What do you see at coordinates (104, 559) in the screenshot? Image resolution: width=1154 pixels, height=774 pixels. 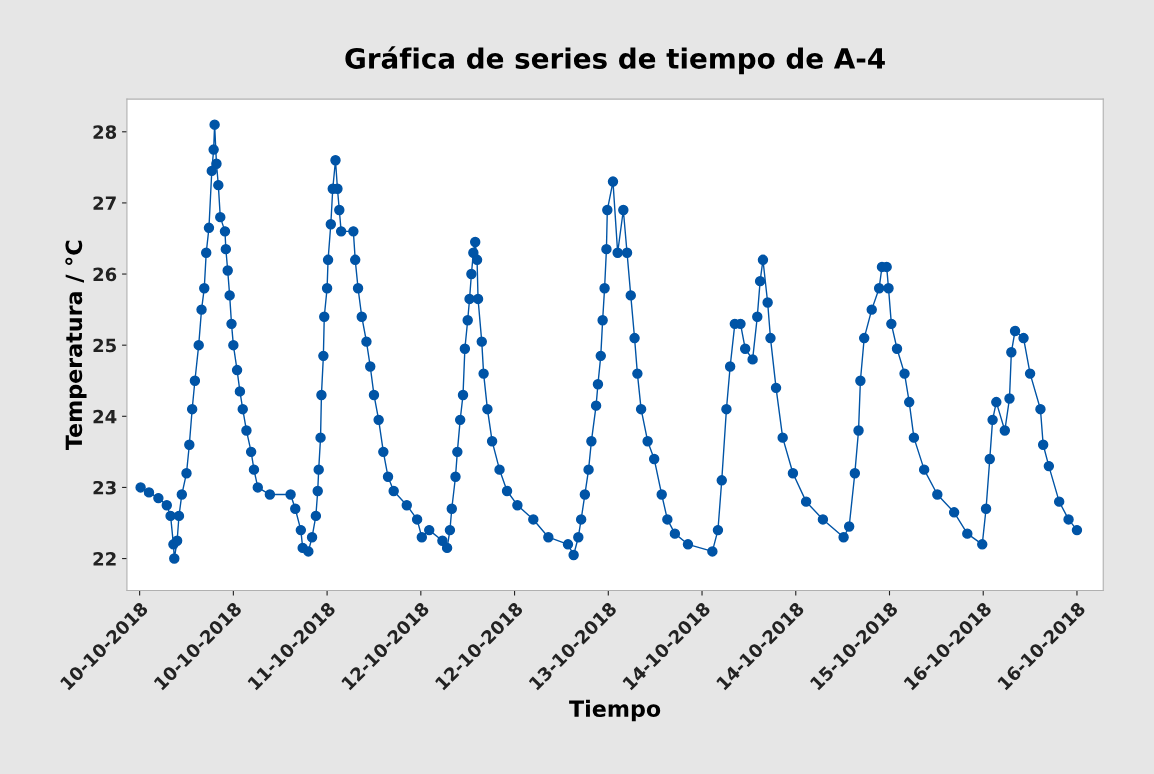 I see `y-tick-label: 22` at bounding box center [104, 559].